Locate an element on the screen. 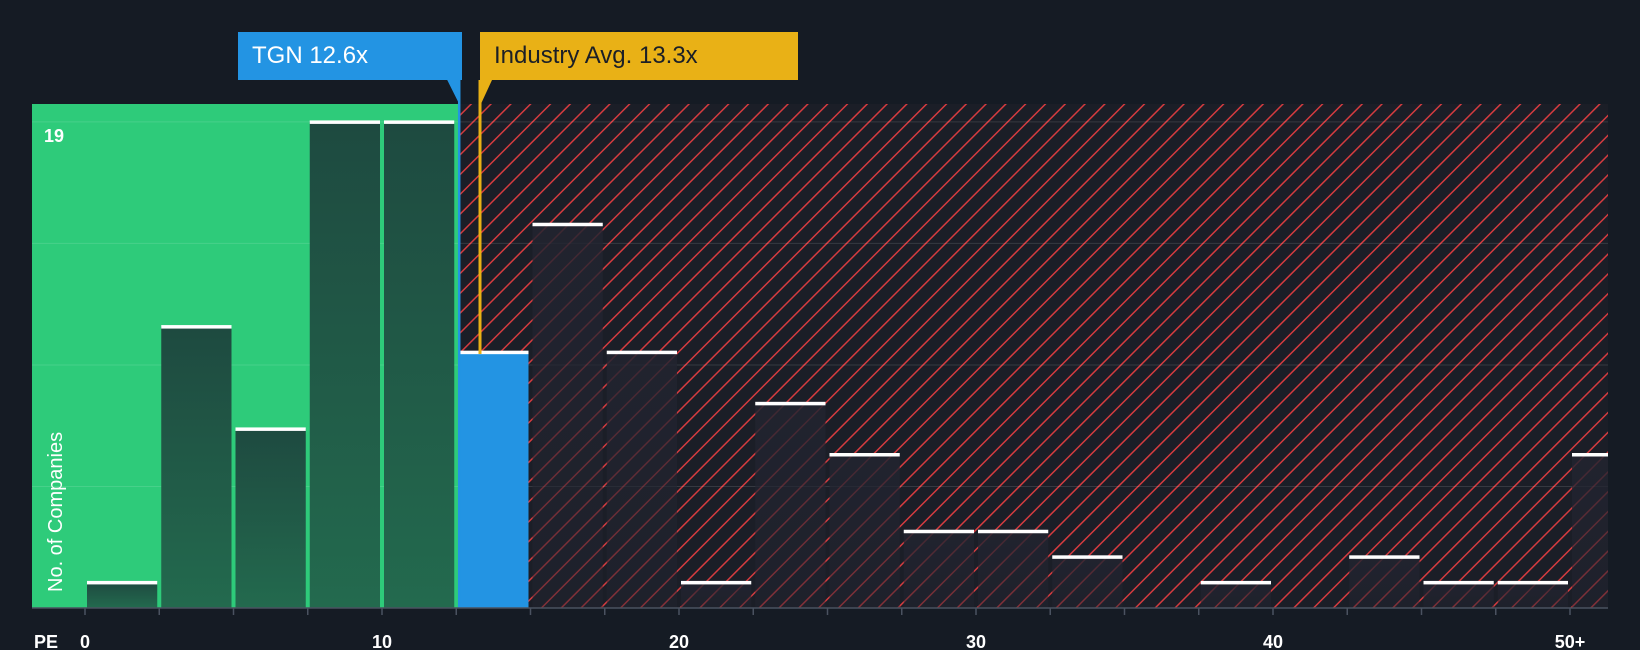 The image size is (1640, 650). company-pe-callout: TGN 12.6x is located at coordinates (350, 56).